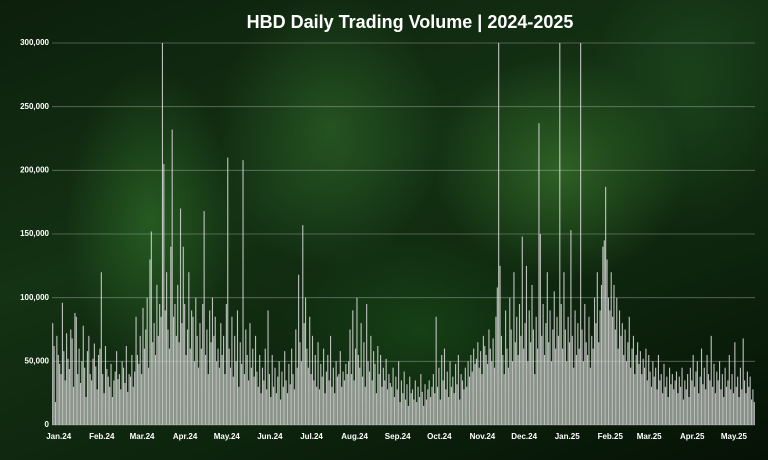 This screenshot has height=460, width=768. What do you see at coordinates (692, 436) in the screenshot?
I see `x-tick-label: Apr.25` at bounding box center [692, 436].